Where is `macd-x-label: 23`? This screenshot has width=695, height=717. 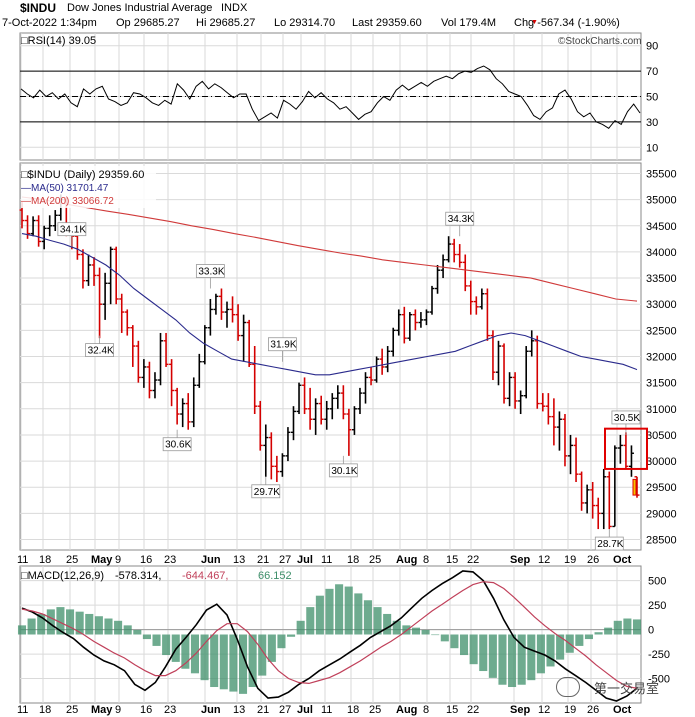 macd-x-label: 23 is located at coordinates (170, 710).